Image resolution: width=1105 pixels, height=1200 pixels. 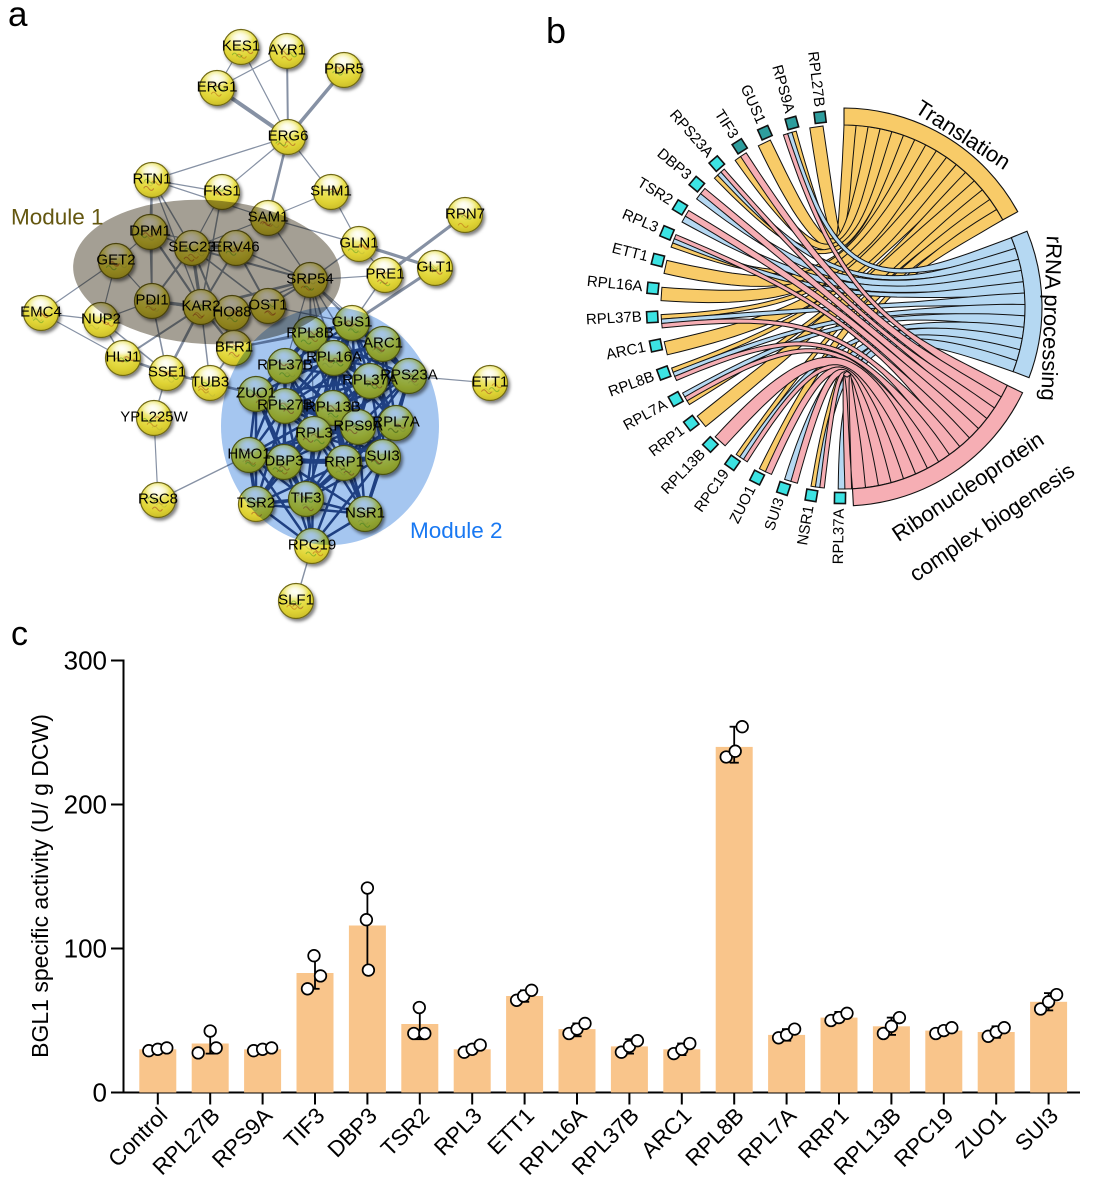 What do you see at coordinates (248, 454) in the screenshot?
I see `svg-text: HMO1` at bounding box center [248, 454].